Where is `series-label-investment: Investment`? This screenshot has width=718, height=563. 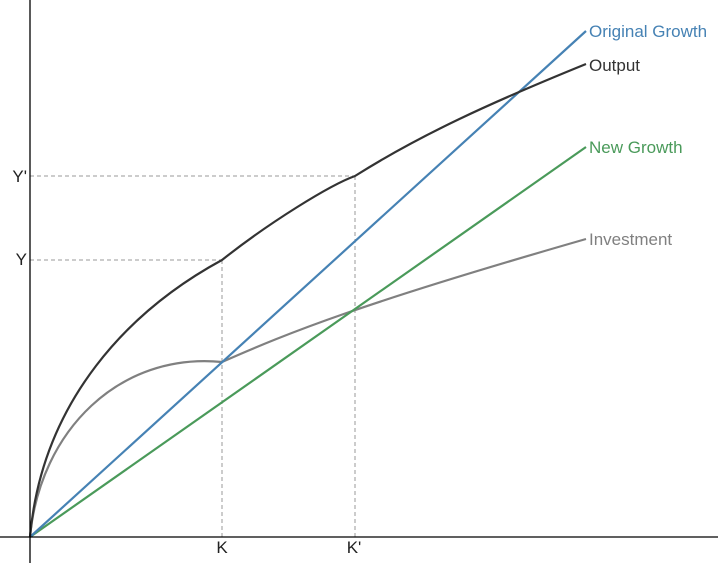
series-label-investment: Investment is located at coordinates (630, 239).